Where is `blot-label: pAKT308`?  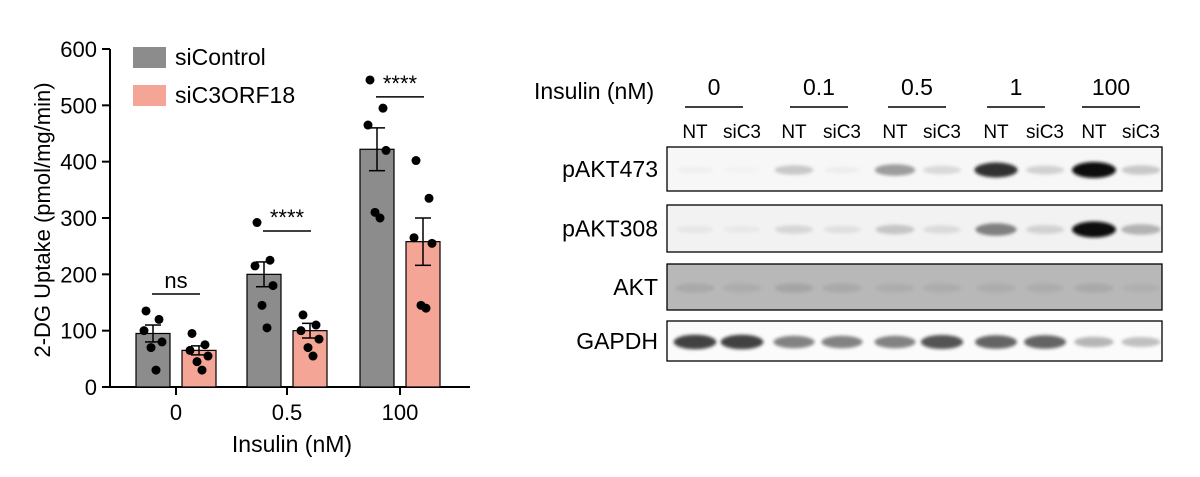 blot-label: pAKT308 is located at coordinates (610, 229).